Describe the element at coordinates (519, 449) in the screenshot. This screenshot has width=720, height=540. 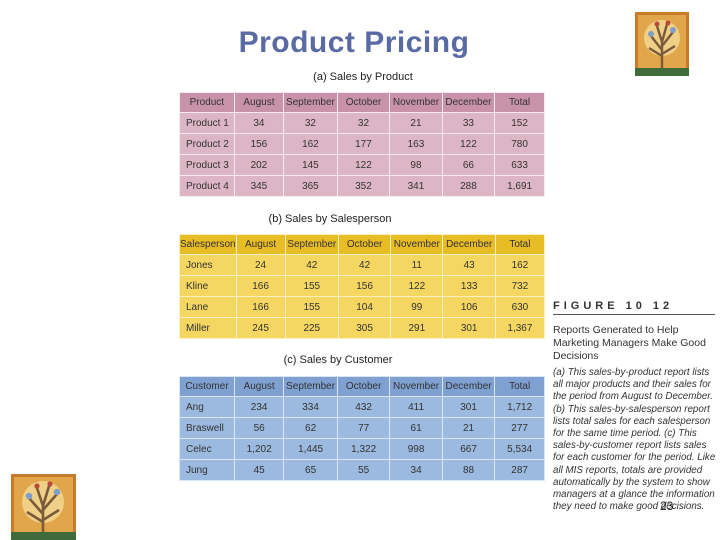
I see `table-cell: 5,534` at that location.